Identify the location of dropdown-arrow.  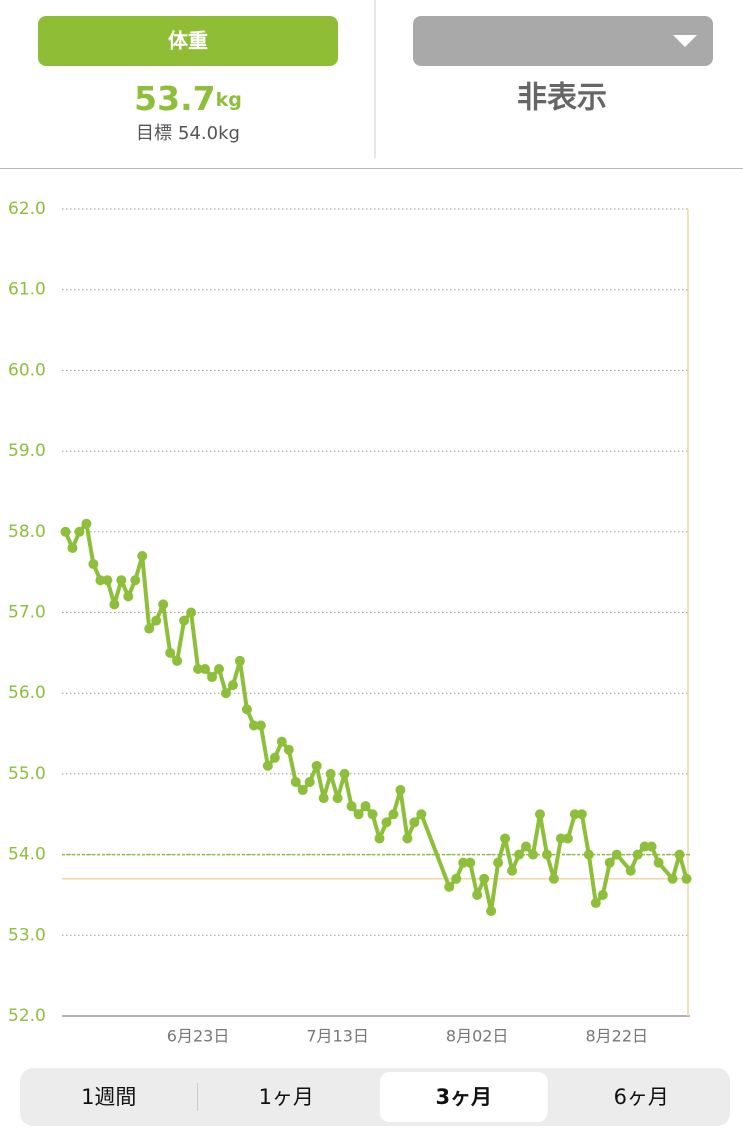
(685, 41).